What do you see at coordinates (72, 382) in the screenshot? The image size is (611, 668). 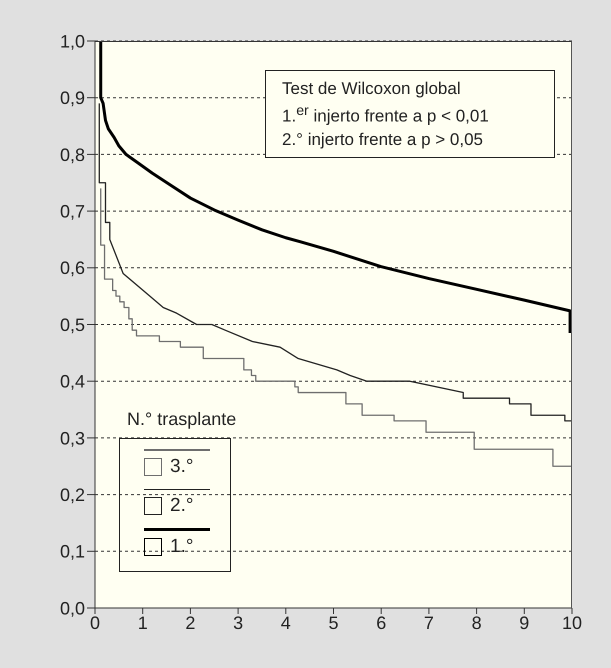 I see `y-tick-label: 0,4` at bounding box center [72, 382].